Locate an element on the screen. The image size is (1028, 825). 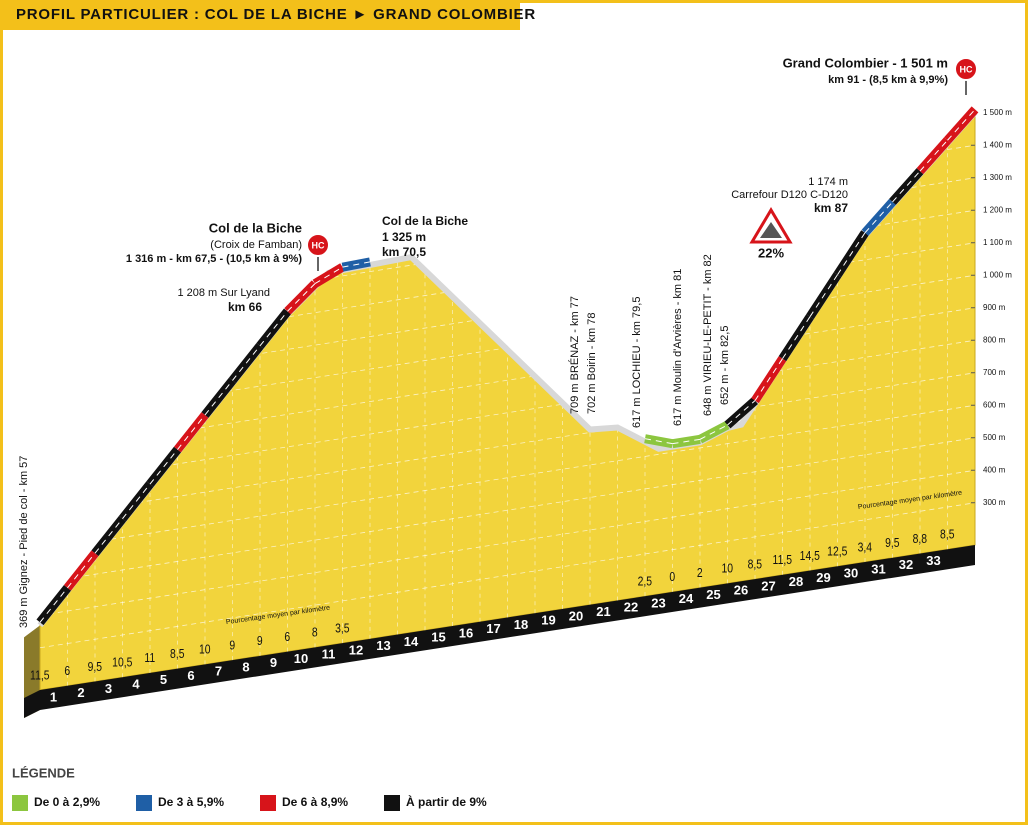
annotation: 702 m Boirin - km 78 is located at coordinates (592, 363).